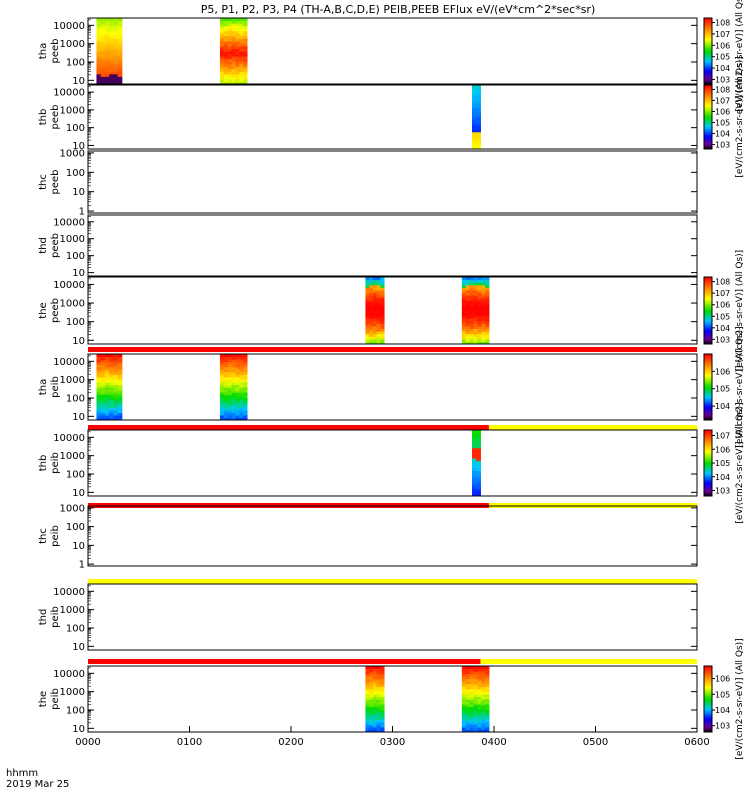 This screenshot has width=750, height=800. I want to click on y-tick-label: 10000, so click(69, 438).